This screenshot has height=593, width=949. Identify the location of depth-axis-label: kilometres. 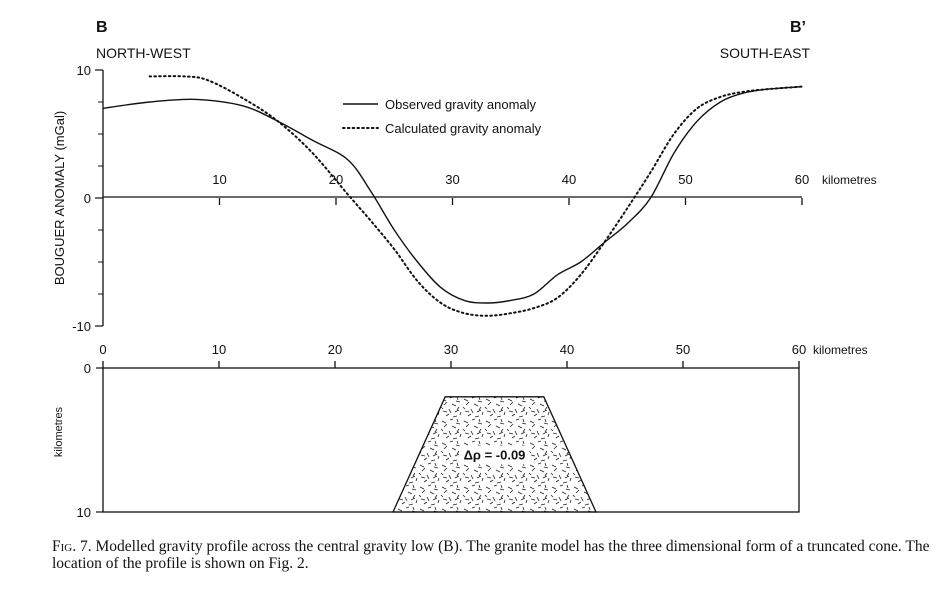
(59, 431).